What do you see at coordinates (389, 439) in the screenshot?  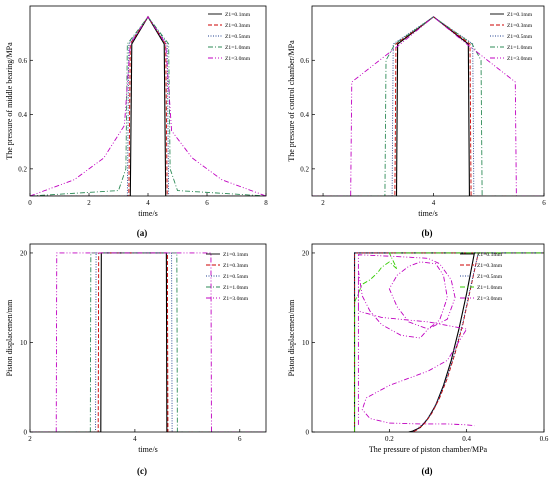 I see `x-tick-label: 0.2` at bounding box center [389, 439].